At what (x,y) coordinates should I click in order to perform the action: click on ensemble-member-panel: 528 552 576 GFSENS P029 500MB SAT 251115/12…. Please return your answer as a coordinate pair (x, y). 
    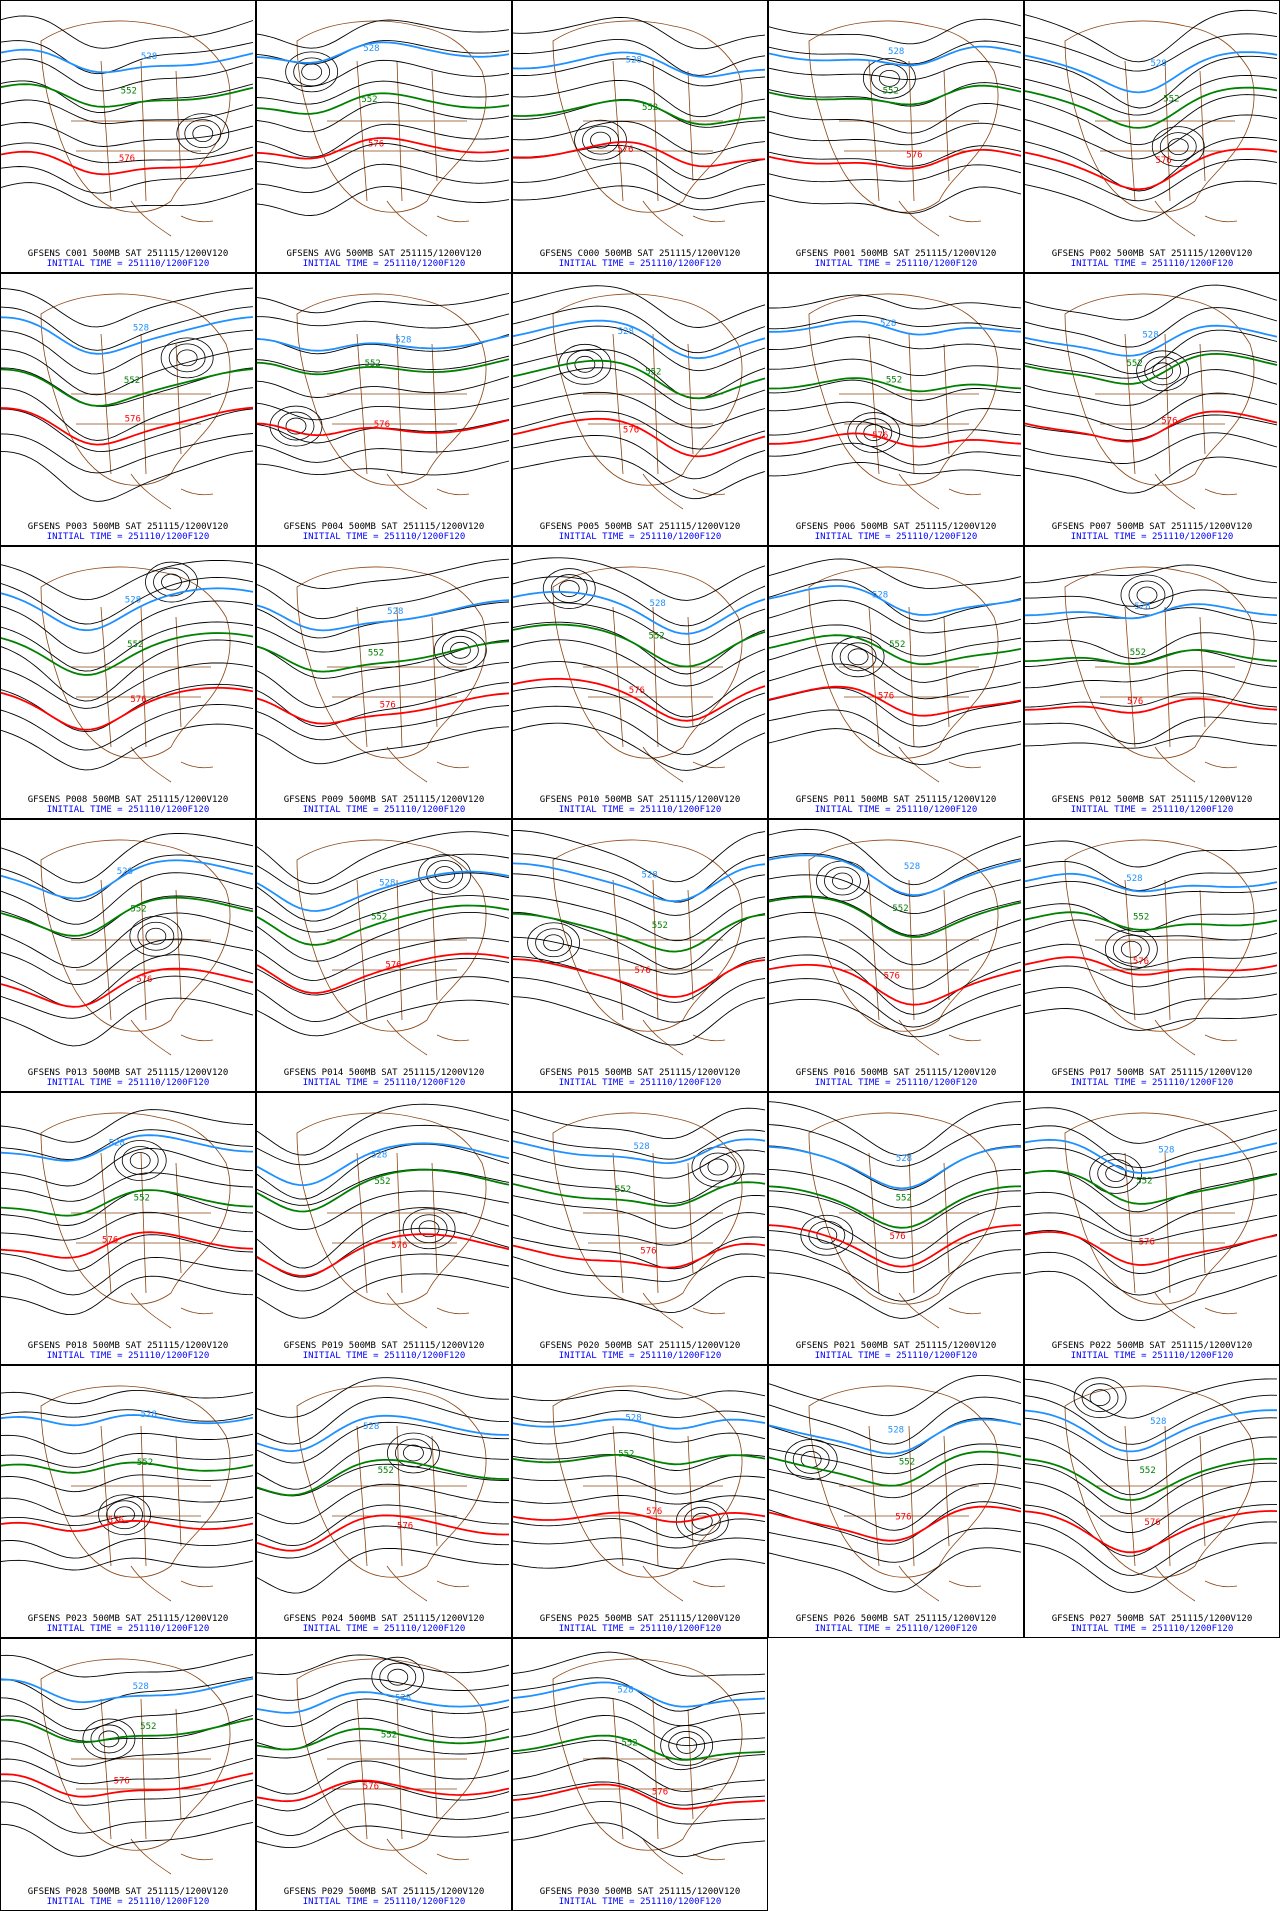
    Looking at the image, I should click on (384, 1774).